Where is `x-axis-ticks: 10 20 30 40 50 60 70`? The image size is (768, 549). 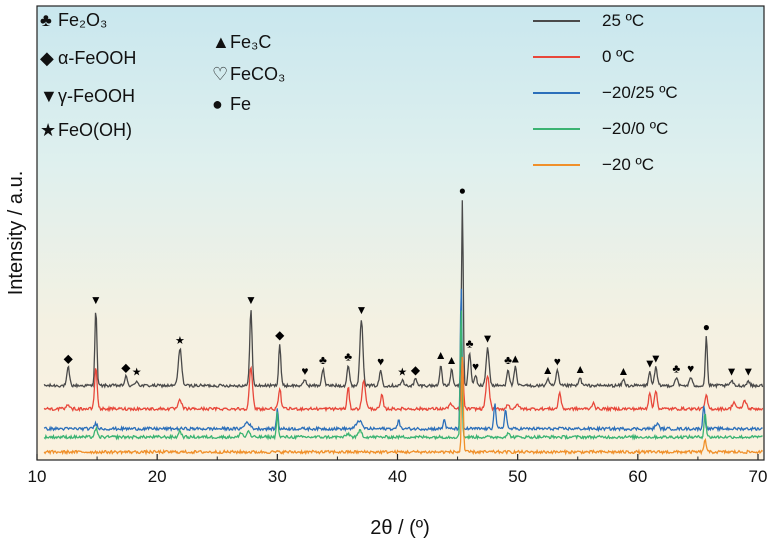
x-axis-ticks: 10 20 30 40 50 60 70 is located at coordinates (398, 470).